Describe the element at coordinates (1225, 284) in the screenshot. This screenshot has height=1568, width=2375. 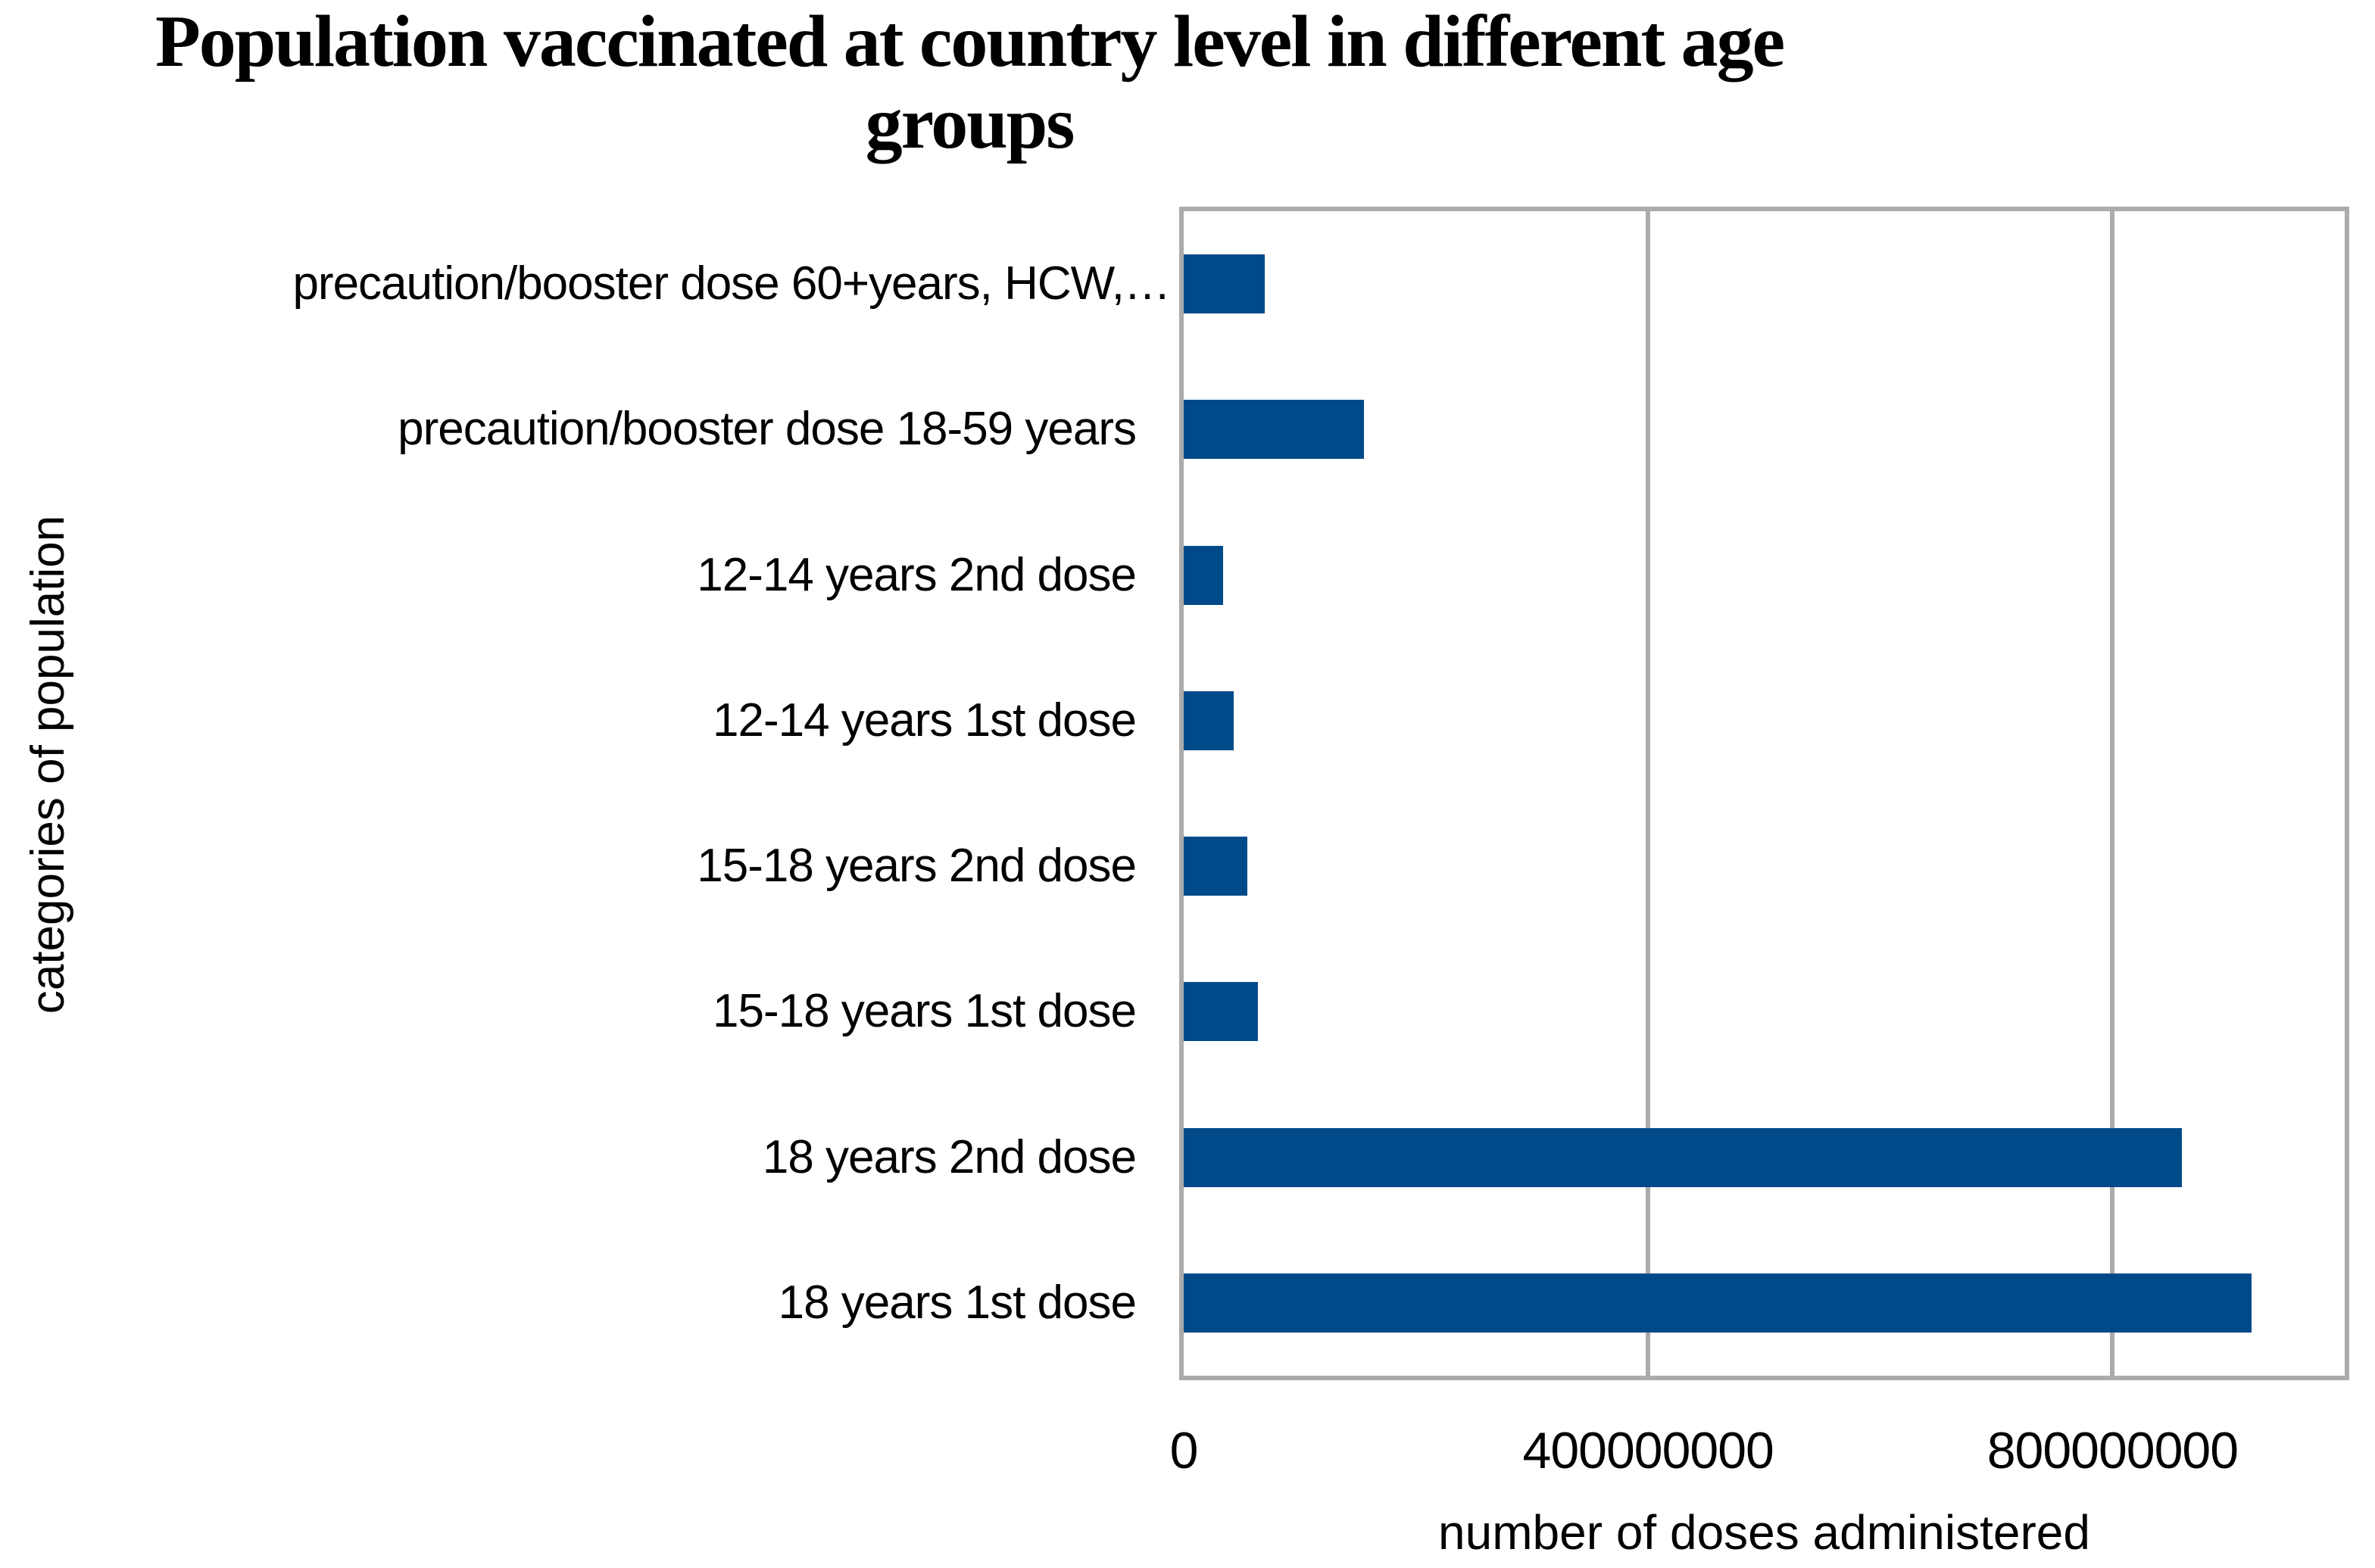
I see `bar-precaution-booster-dose-60-years-hcw` at that location.